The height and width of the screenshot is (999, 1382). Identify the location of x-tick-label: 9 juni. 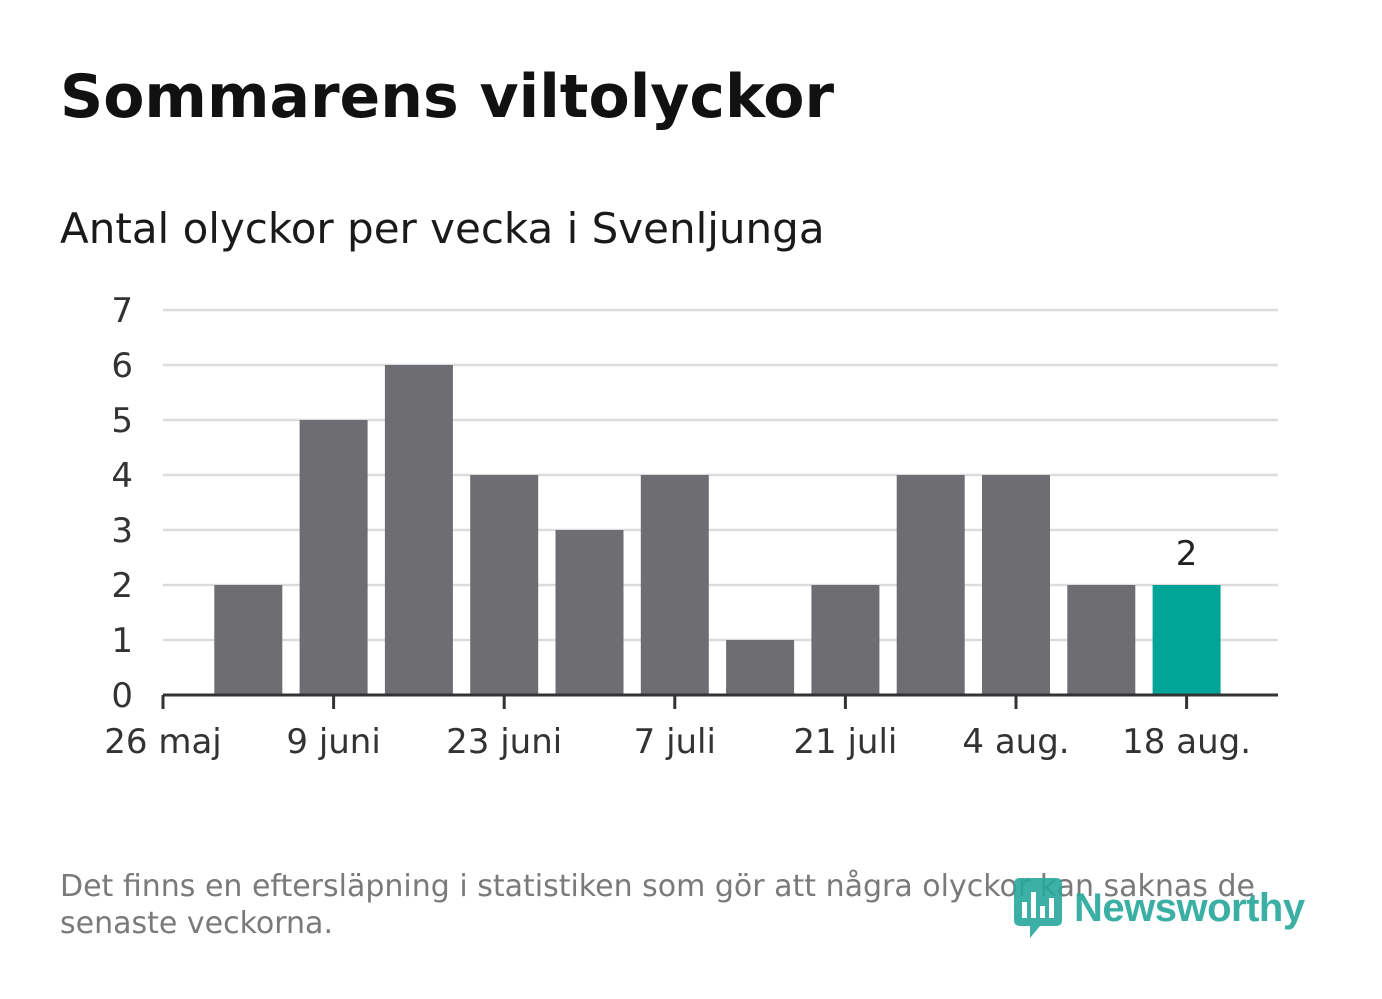
(333, 742).